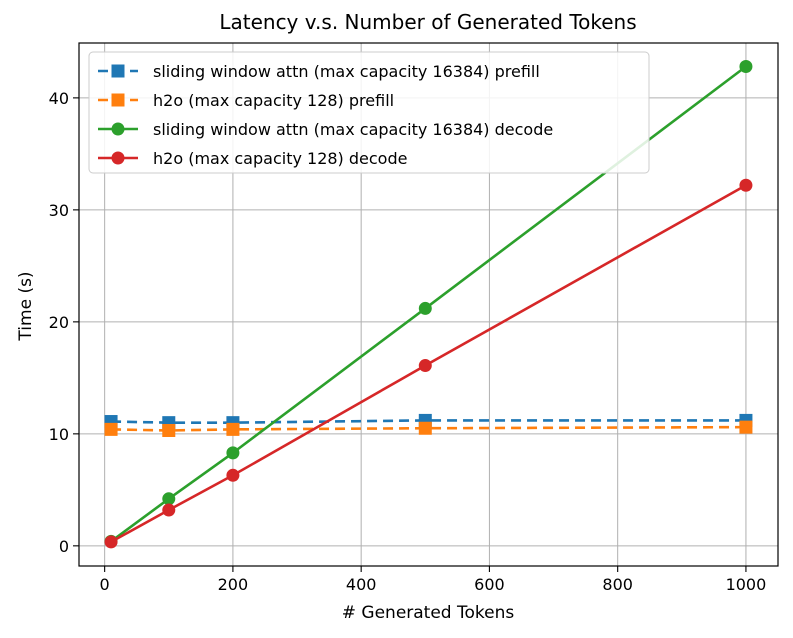  What do you see at coordinates (59, 210) in the screenshot?
I see `y-tick-label: 30` at bounding box center [59, 210].